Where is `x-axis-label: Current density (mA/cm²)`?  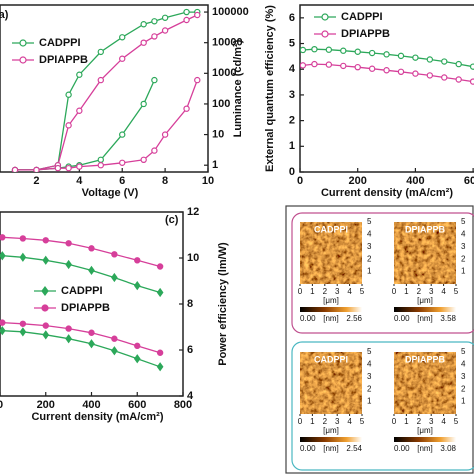 x-axis-label: Current density (mA/cm²) is located at coordinates (97, 417).